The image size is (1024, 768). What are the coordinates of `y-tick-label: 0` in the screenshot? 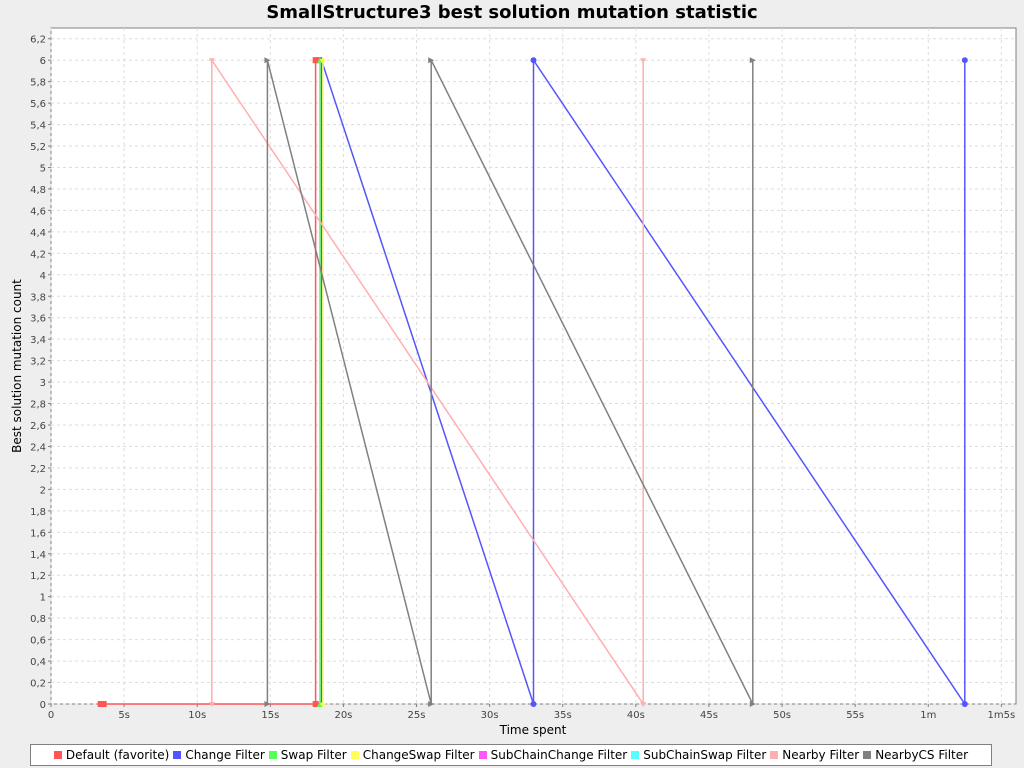 It's located at (43, 705).